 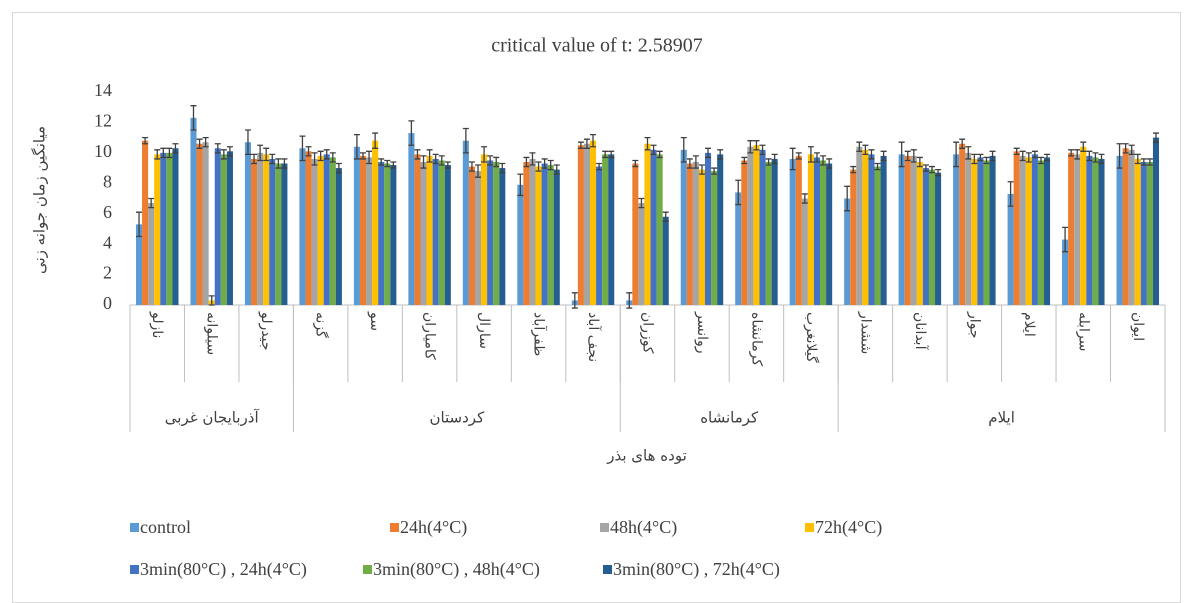 I want to click on x-tick-label: ظفرآباد, so click(x=539, y=334).